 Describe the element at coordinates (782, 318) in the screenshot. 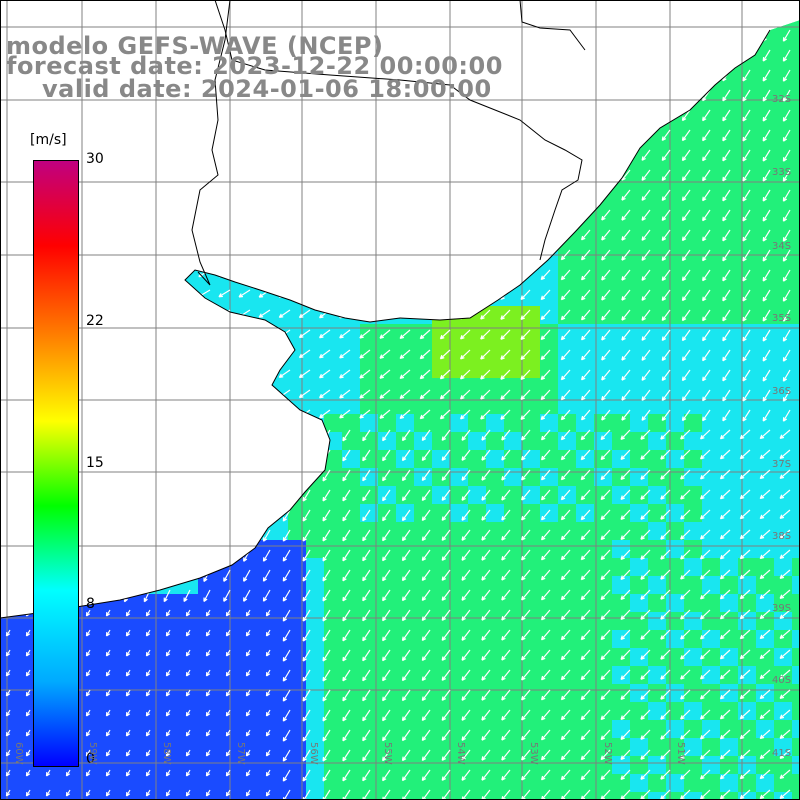

I see `latitude-label: 35S` at that location.